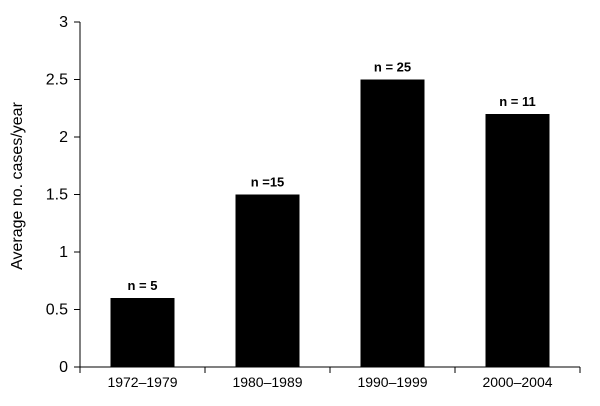  What do you see at coordinates (63, 22) in the screenshot?
I see `y-tick-label: 3` at bounding box center [63, 22].